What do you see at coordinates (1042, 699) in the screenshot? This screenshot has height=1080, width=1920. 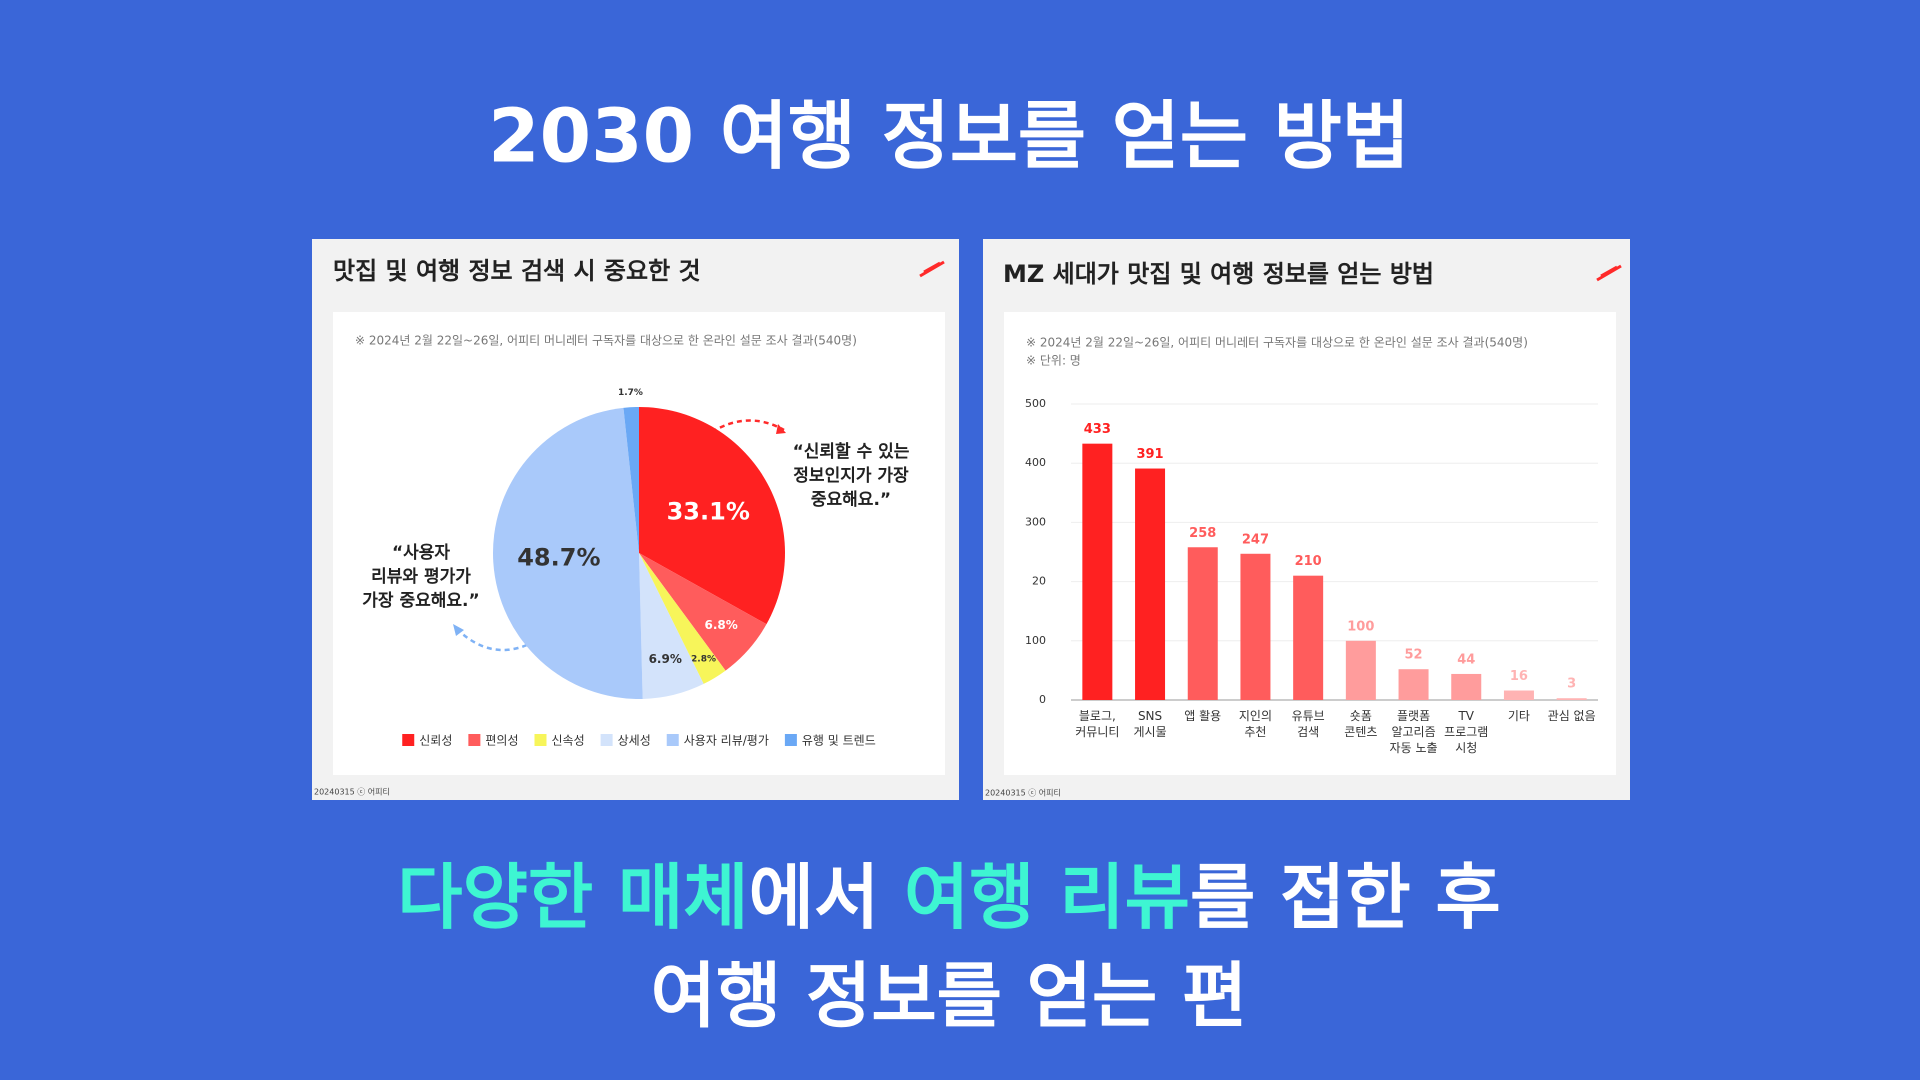 I see `y-tick-label: 0` at bounding box center [1042, 699].